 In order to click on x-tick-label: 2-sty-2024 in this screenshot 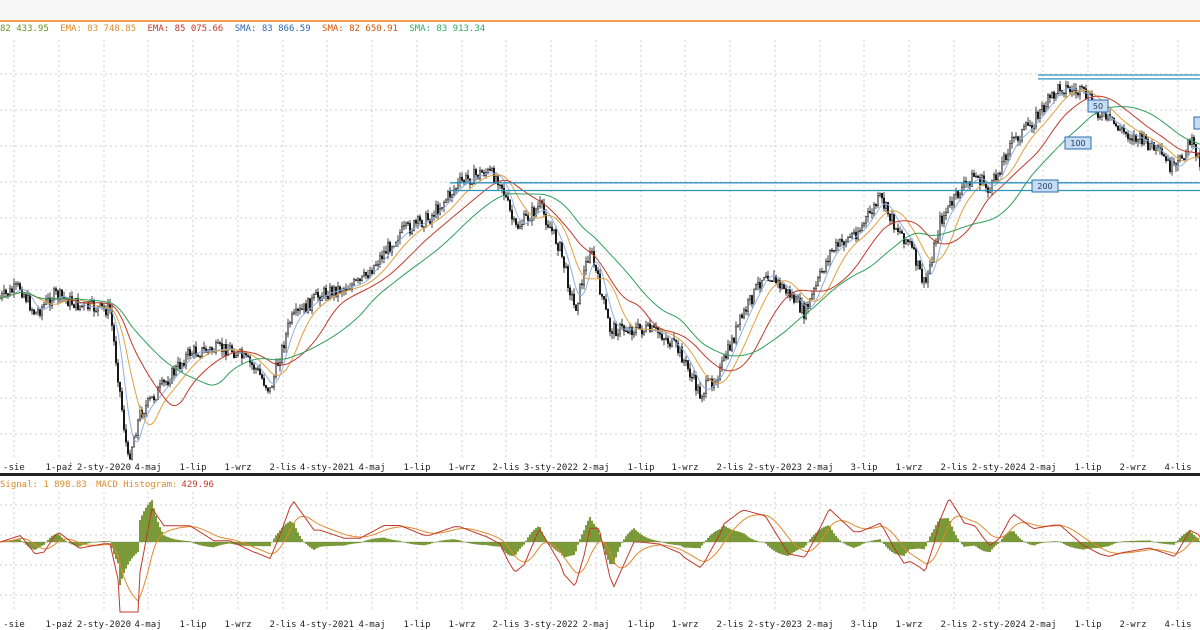, I will do `click(999, 468)`.